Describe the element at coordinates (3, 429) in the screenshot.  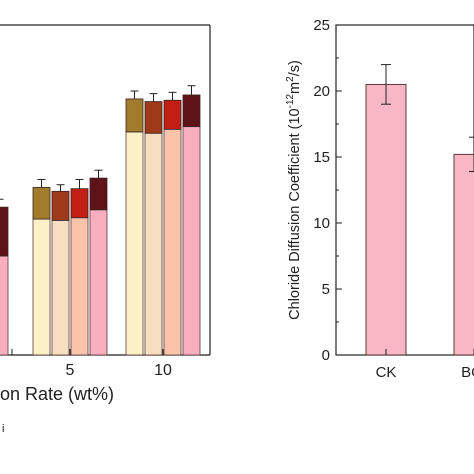
I see `left-footnote: i` at that location.